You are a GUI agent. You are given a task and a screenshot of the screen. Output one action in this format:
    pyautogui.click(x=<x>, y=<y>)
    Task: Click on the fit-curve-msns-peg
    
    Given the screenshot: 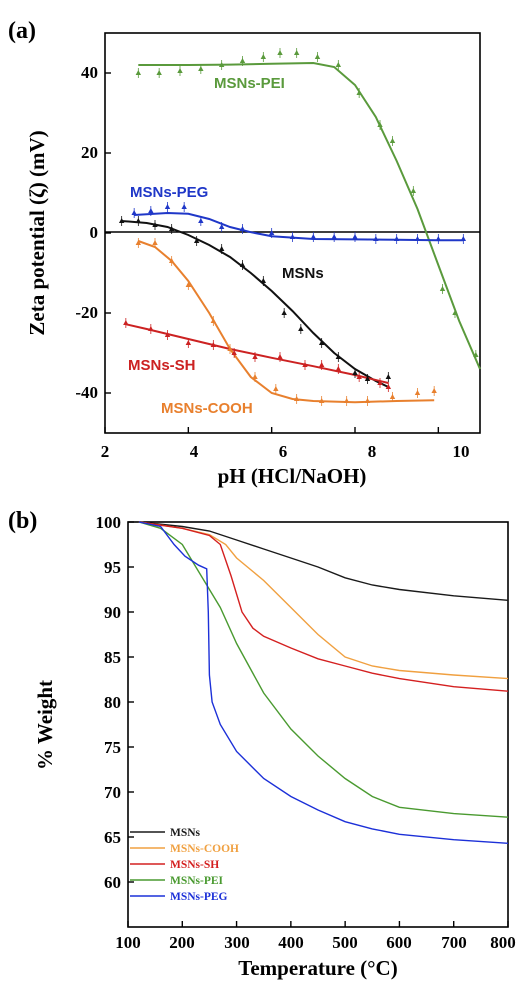 What is the action you would take?
    pyautogui.click(x=299, y=226)
    